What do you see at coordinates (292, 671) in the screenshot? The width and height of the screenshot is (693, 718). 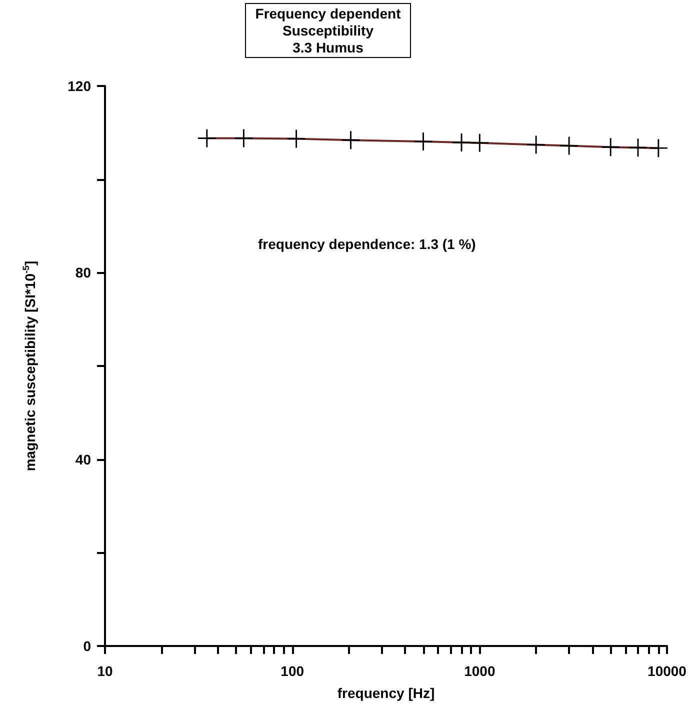 I see `x-tick-label: 100` at bounding box center [292, 671].